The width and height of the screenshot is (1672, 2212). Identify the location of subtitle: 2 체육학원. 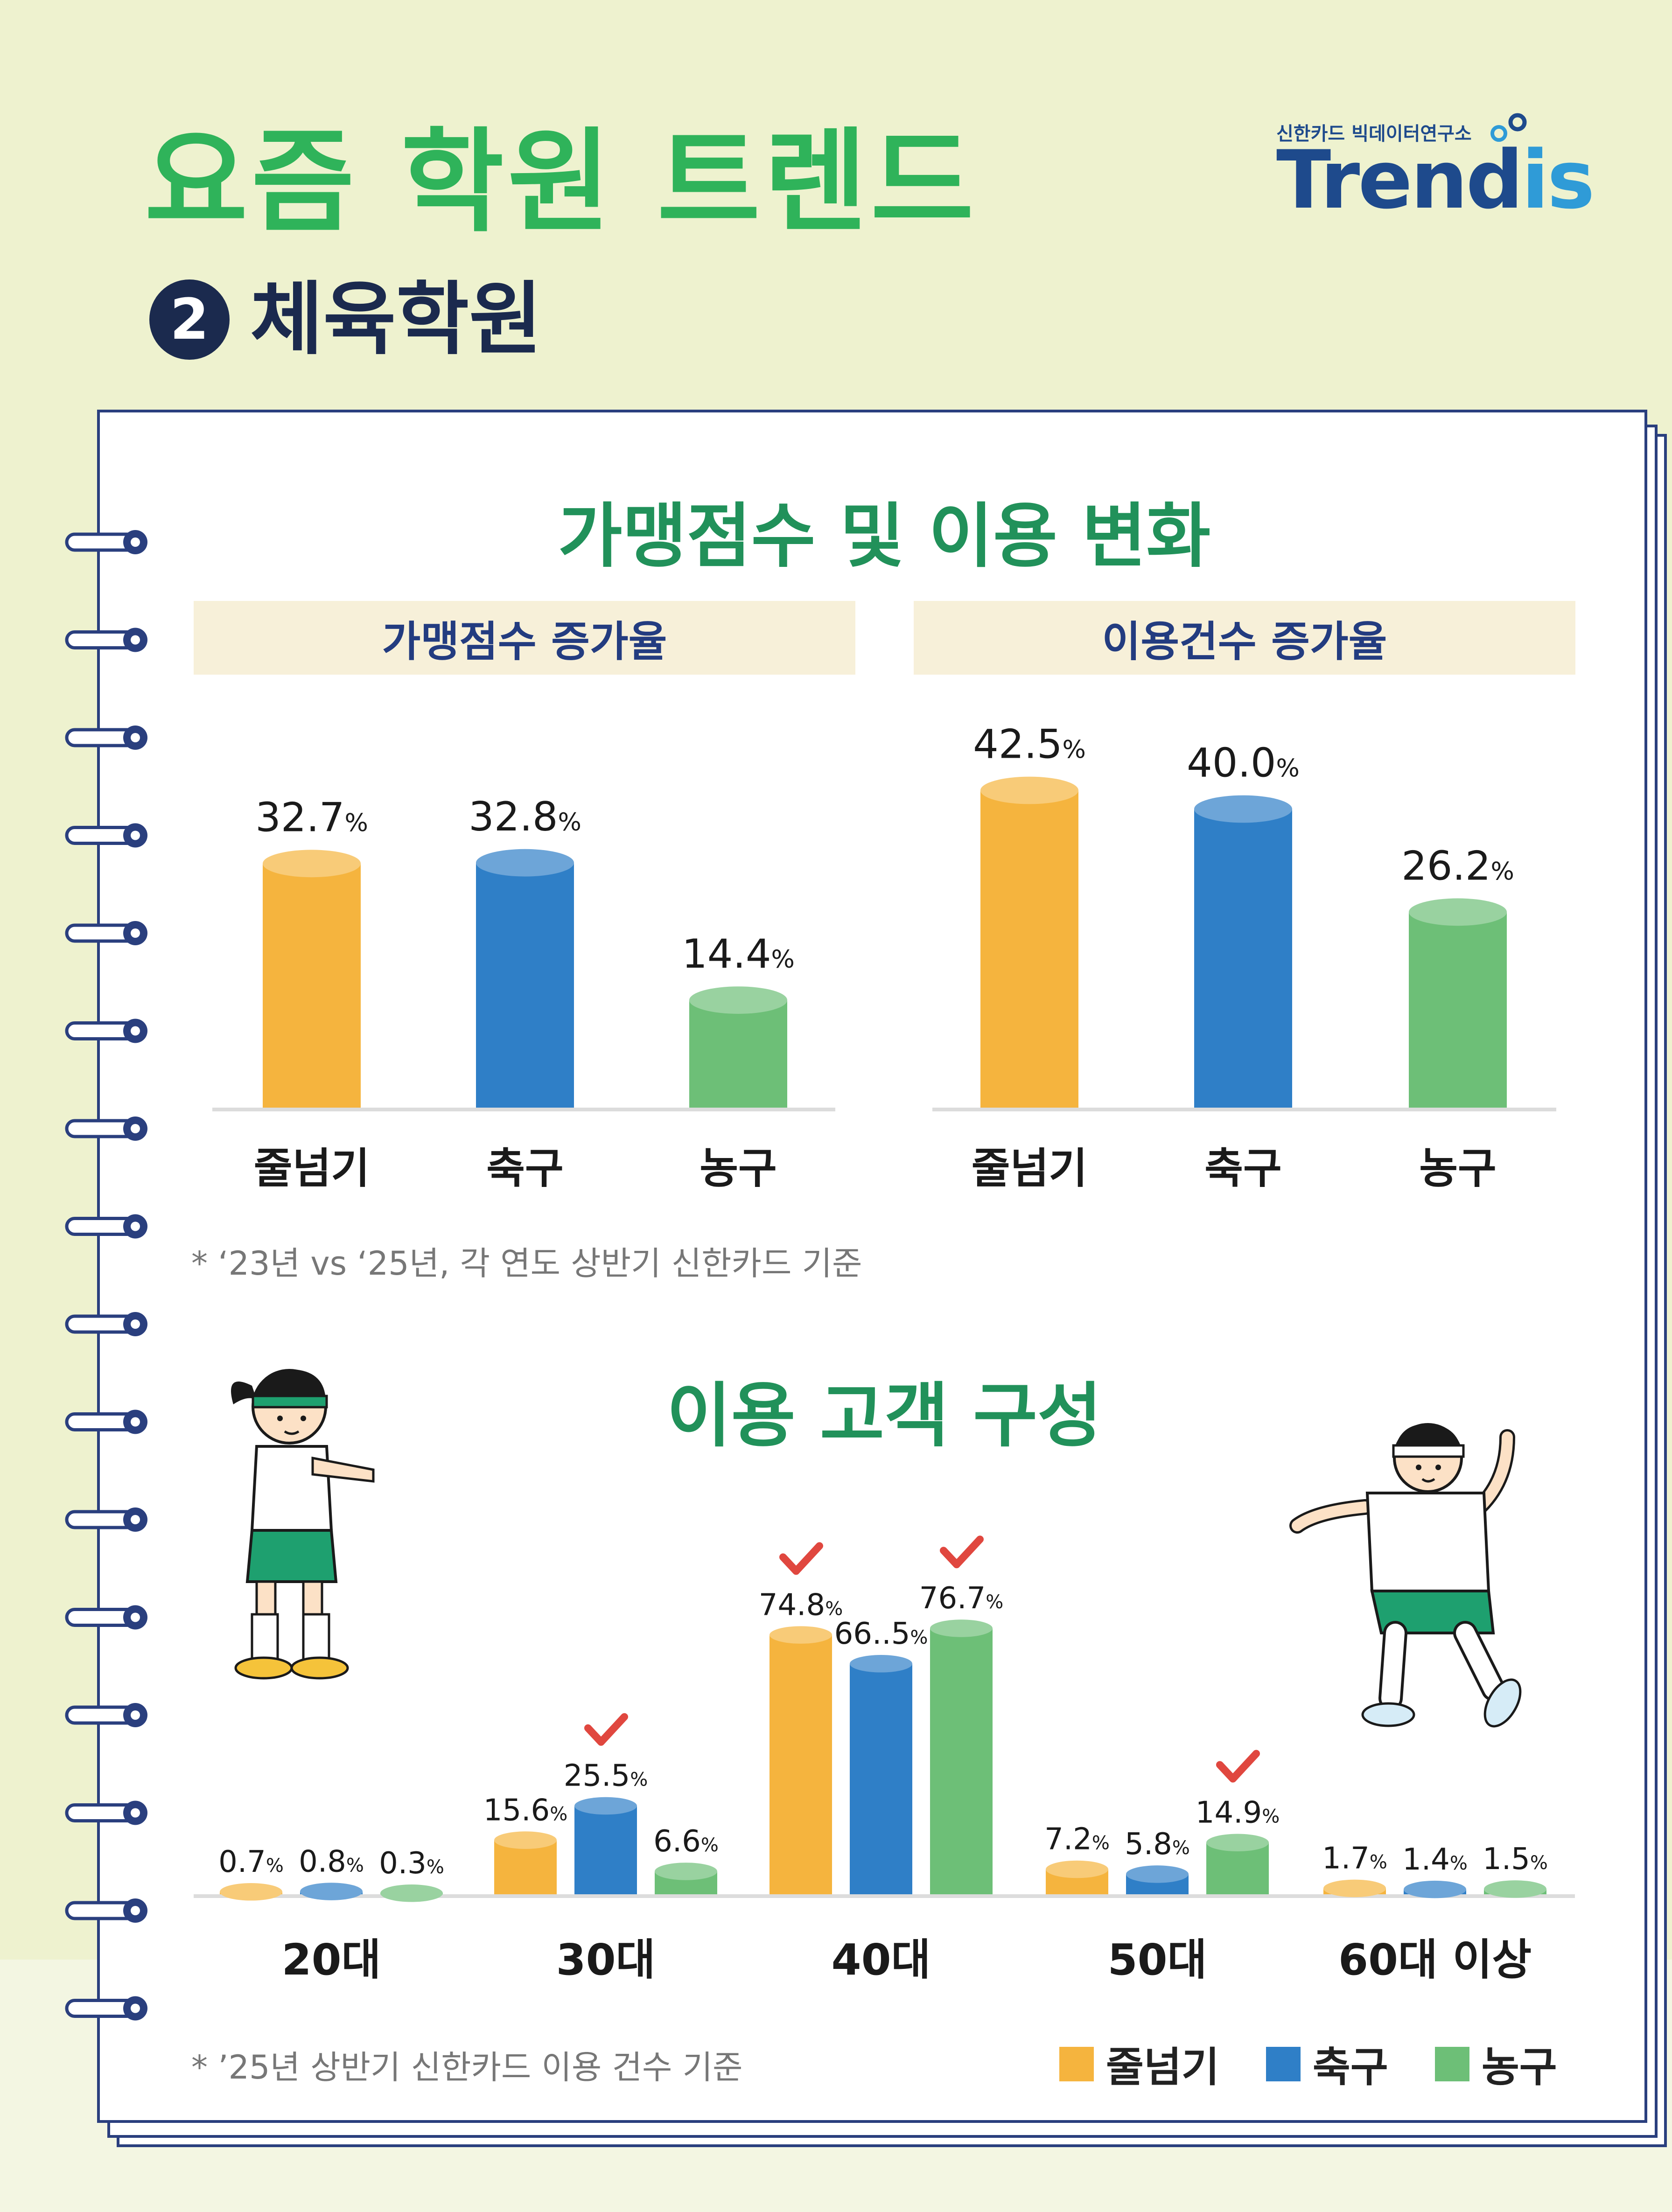
(345, 319).